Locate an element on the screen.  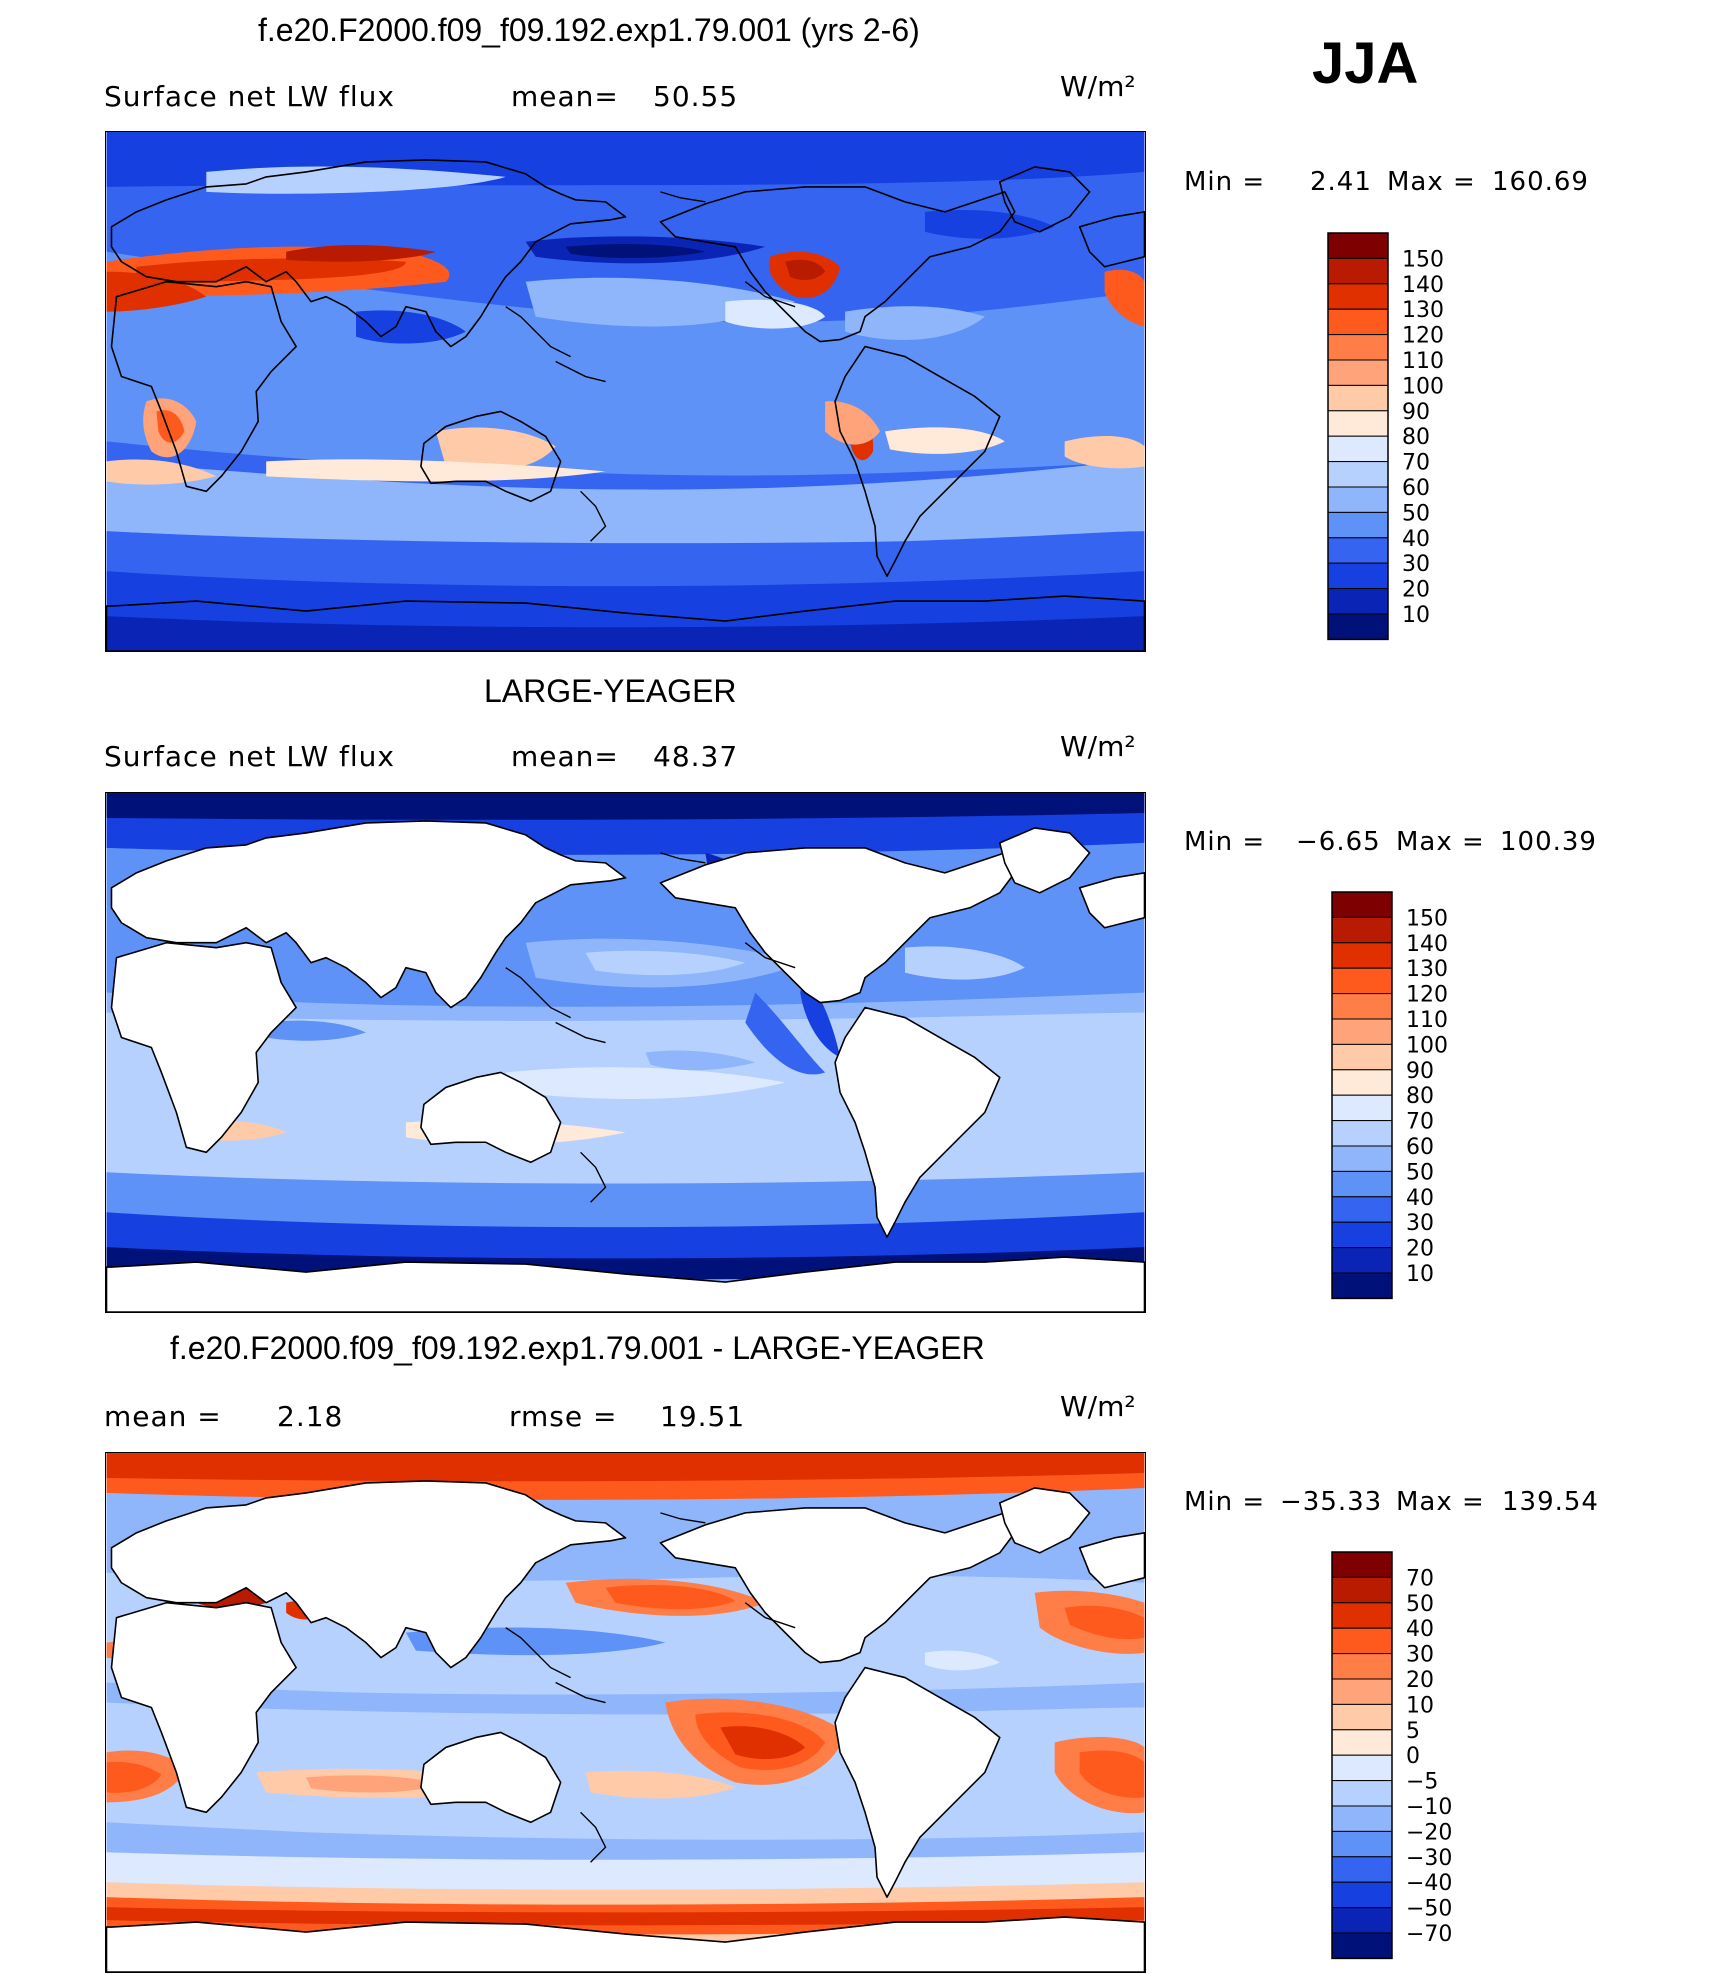
colorbar-tick-label: 120 is located at coordinates (1427, 995).